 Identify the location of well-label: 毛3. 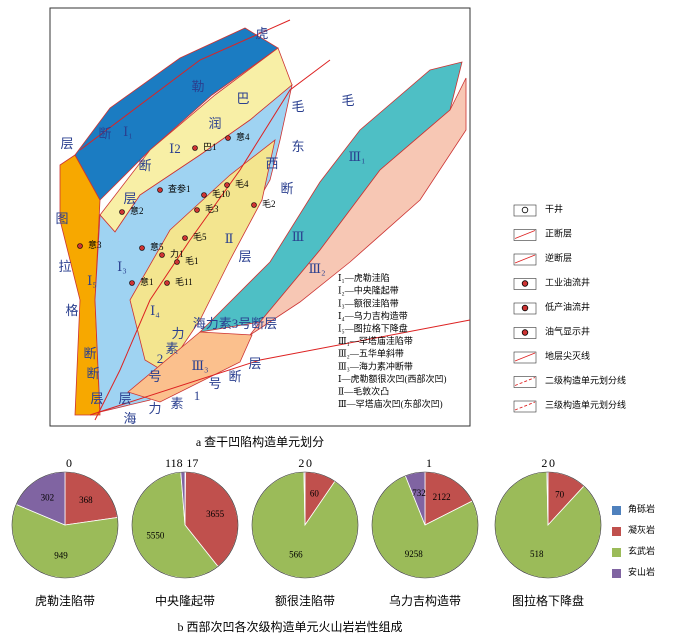
(212, 208).